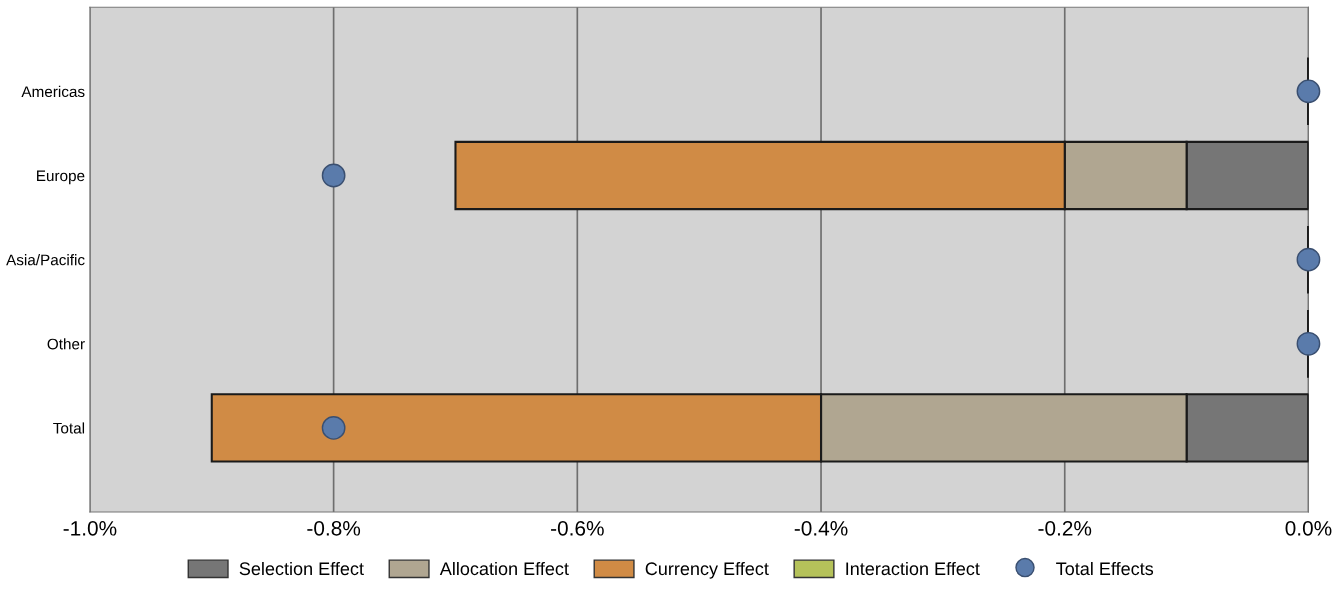 Image resolution: width=1342 pixels, height=601 pixels. I want to click on legend-label: Allocation Effect, so click(504, 568).